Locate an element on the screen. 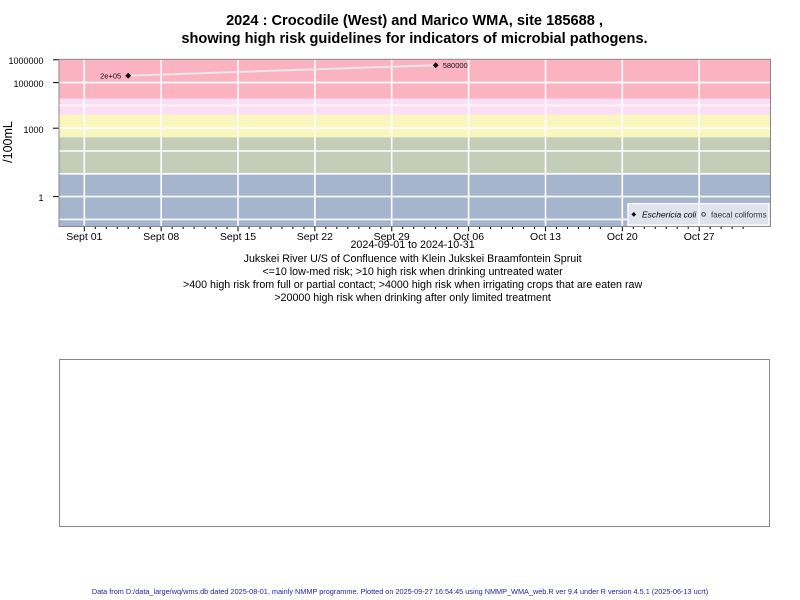 This screenshot has height=600, width=800. svg-text: faecal coliforms is located at coordinates (739, 214).